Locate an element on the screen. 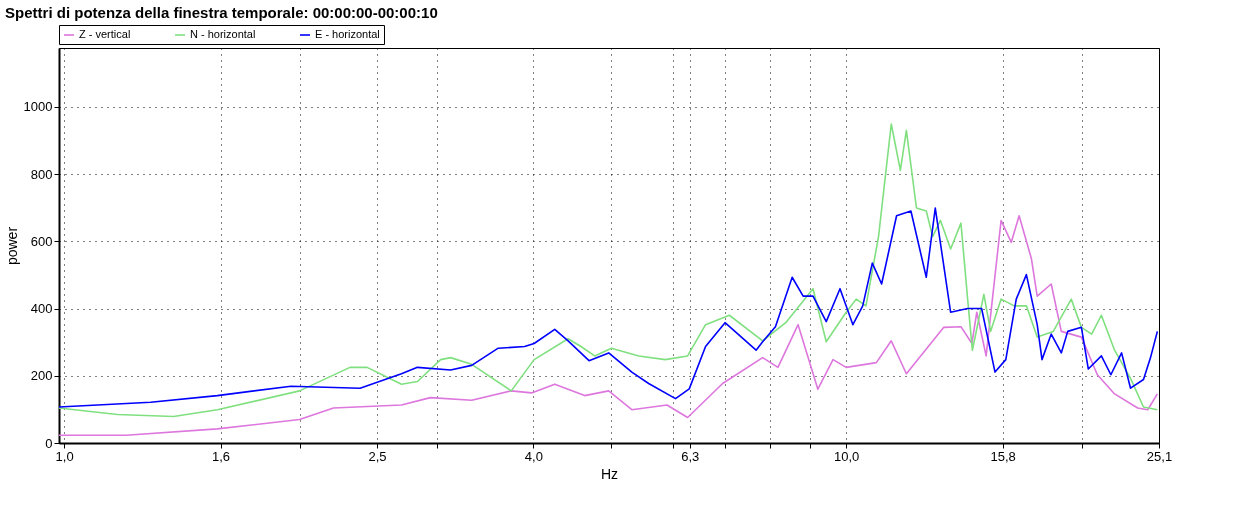 The width and height of the screenshot is (1250, 529). x-tick-label: 4,0 is located at coordinates (533, 456).